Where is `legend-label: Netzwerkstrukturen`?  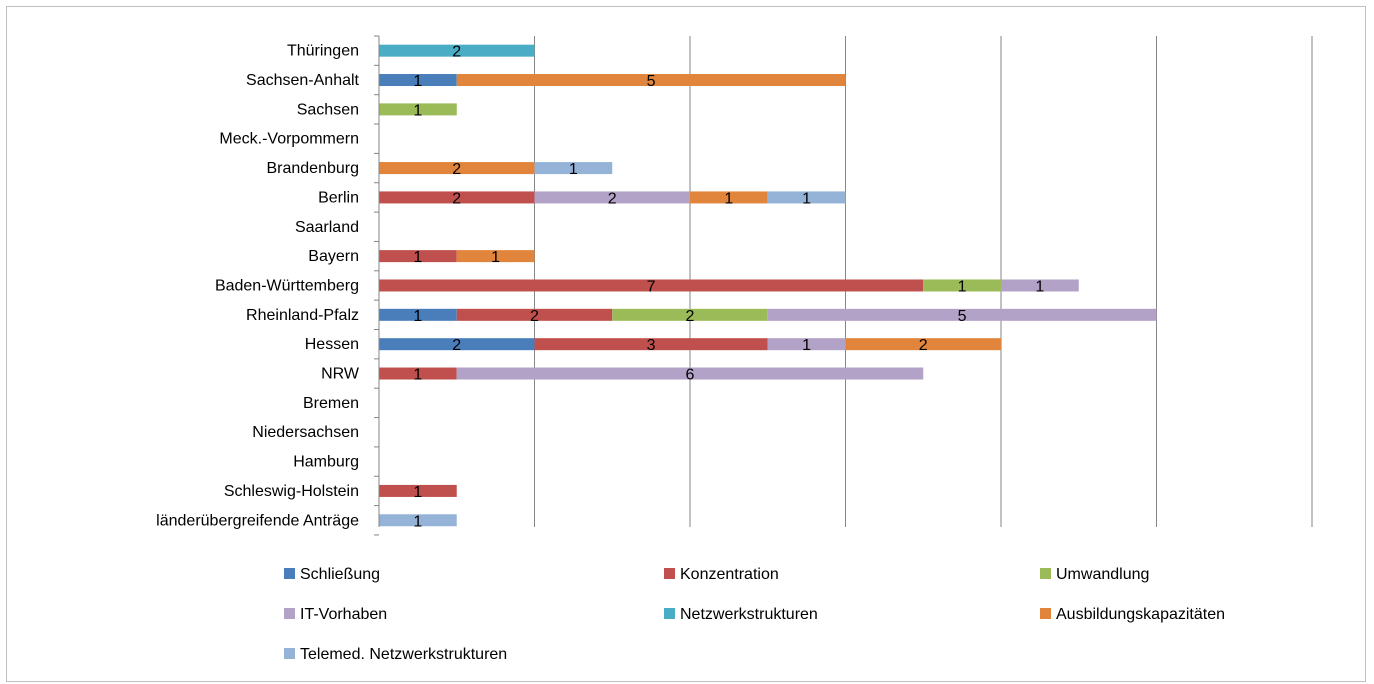
legend-label: Netzwerkstrukturen is located at coordinates (749, 614).